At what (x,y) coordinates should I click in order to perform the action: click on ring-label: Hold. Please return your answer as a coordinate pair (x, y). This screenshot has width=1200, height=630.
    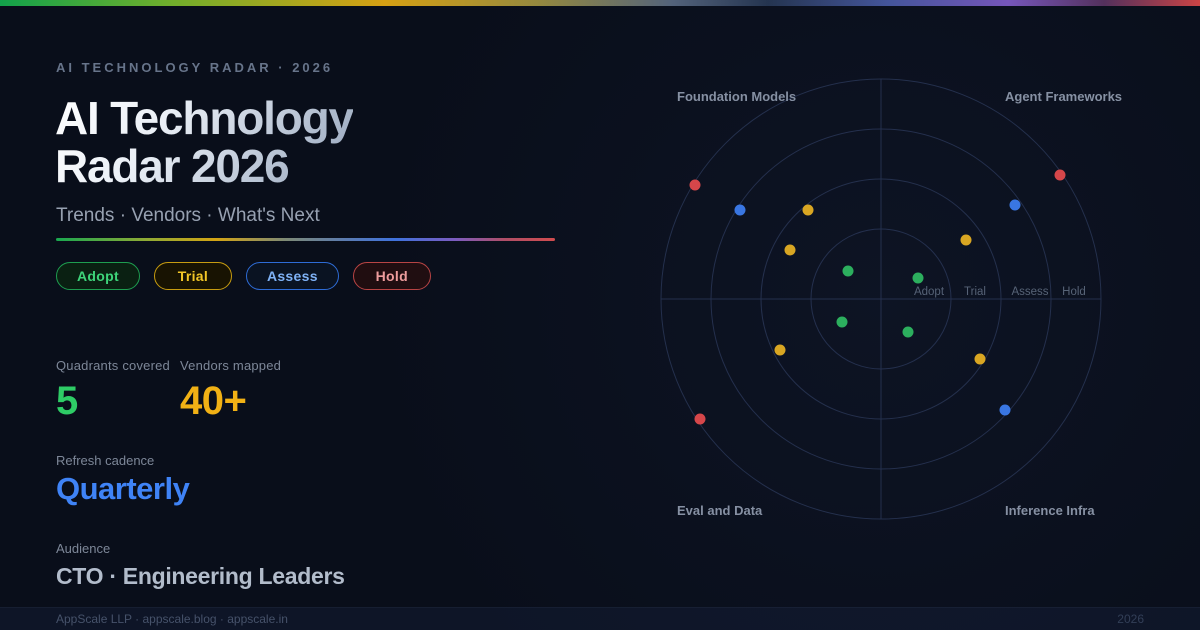
    Looking at the image, I should click on (1074, 292).